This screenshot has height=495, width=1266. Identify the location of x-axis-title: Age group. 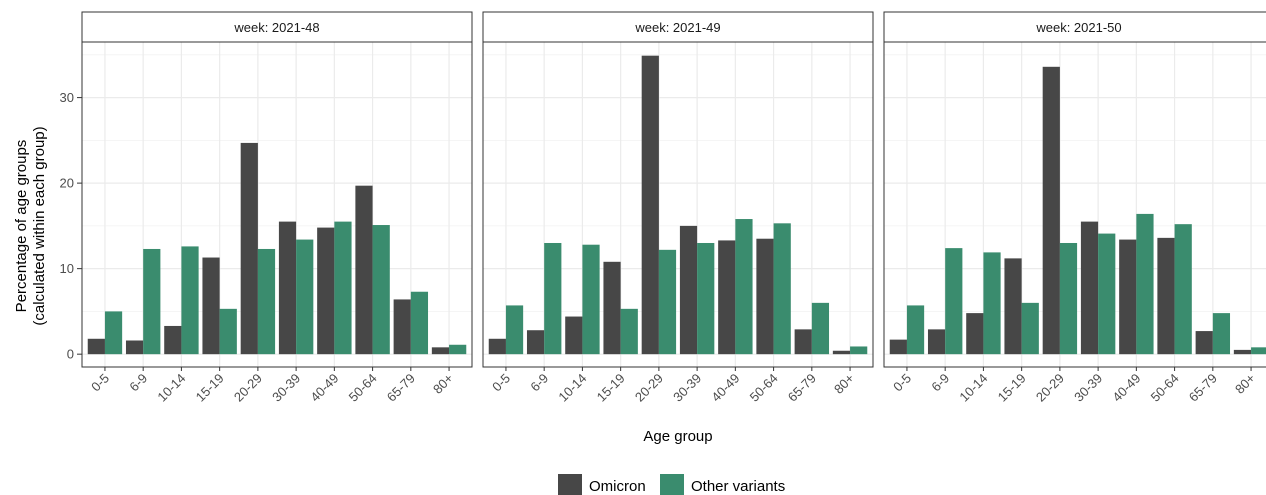
(677, 436).